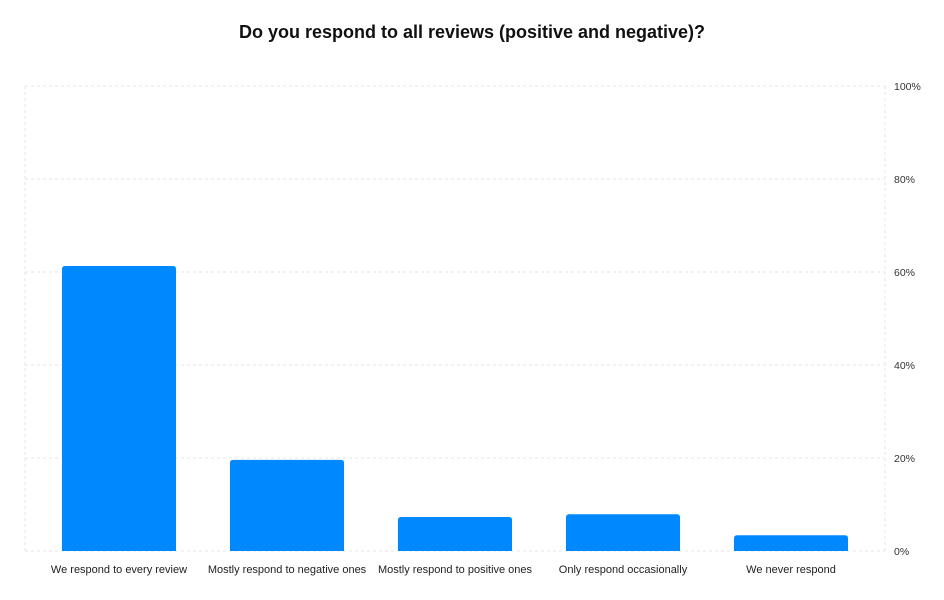 The height and width of the screenshot is (600, 944). Describe the element at coordinates (623, 570) in the screenshot. I see `x-category-label: Only respond occasionally` at that location.